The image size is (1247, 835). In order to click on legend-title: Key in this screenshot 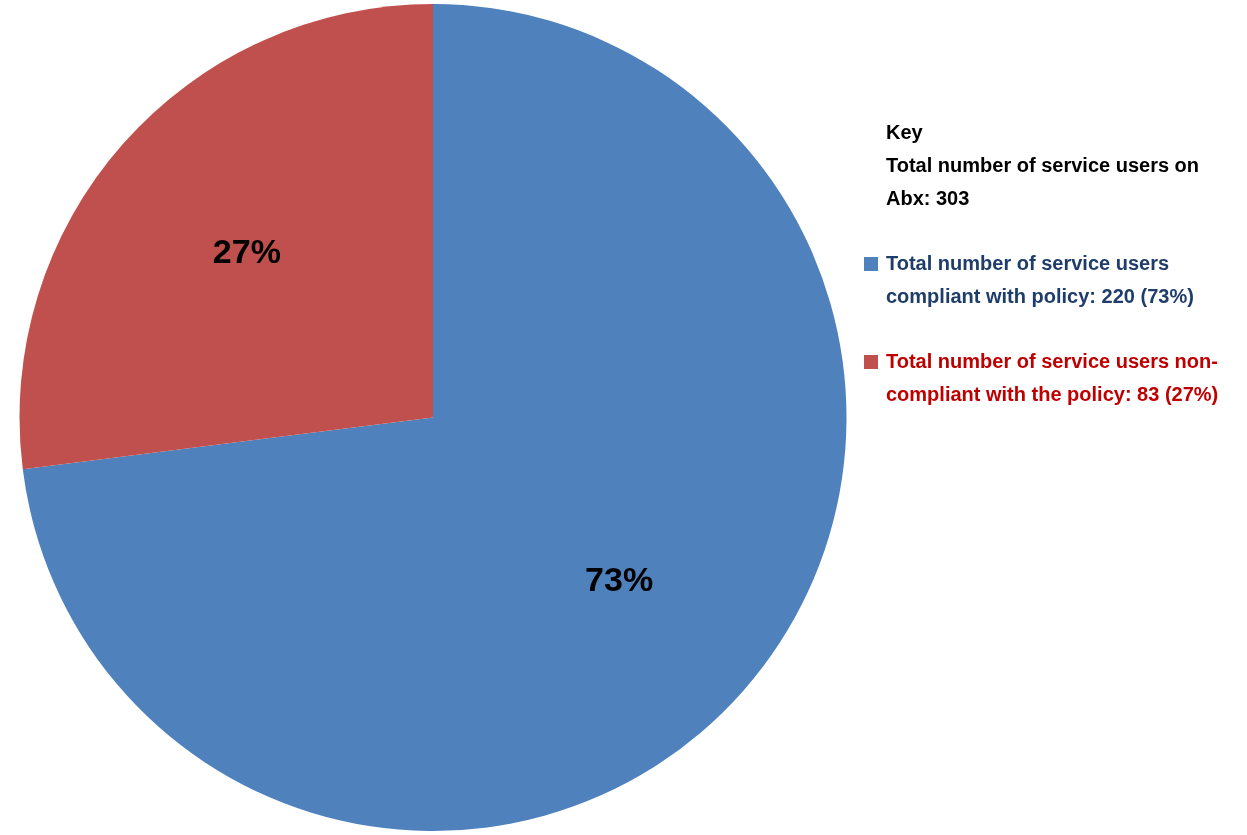, I will do `click(905, 132)`.